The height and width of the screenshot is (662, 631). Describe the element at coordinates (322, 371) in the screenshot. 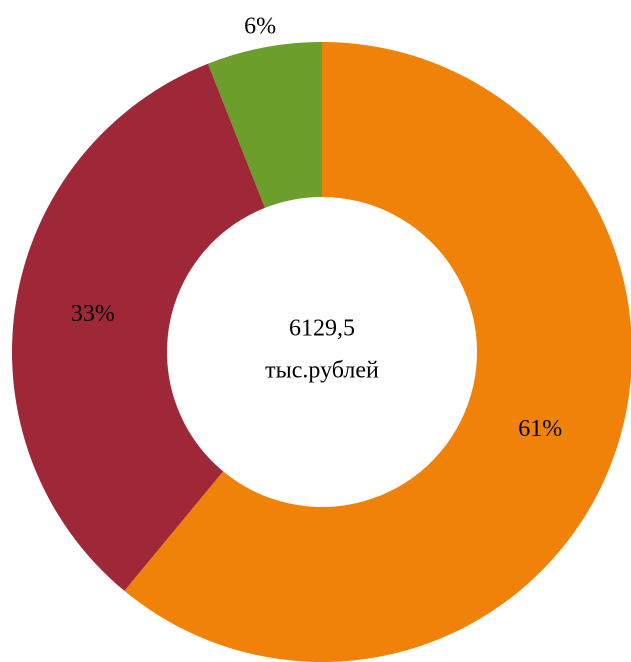

I see `center-unit: тыс.рублей` at that location.